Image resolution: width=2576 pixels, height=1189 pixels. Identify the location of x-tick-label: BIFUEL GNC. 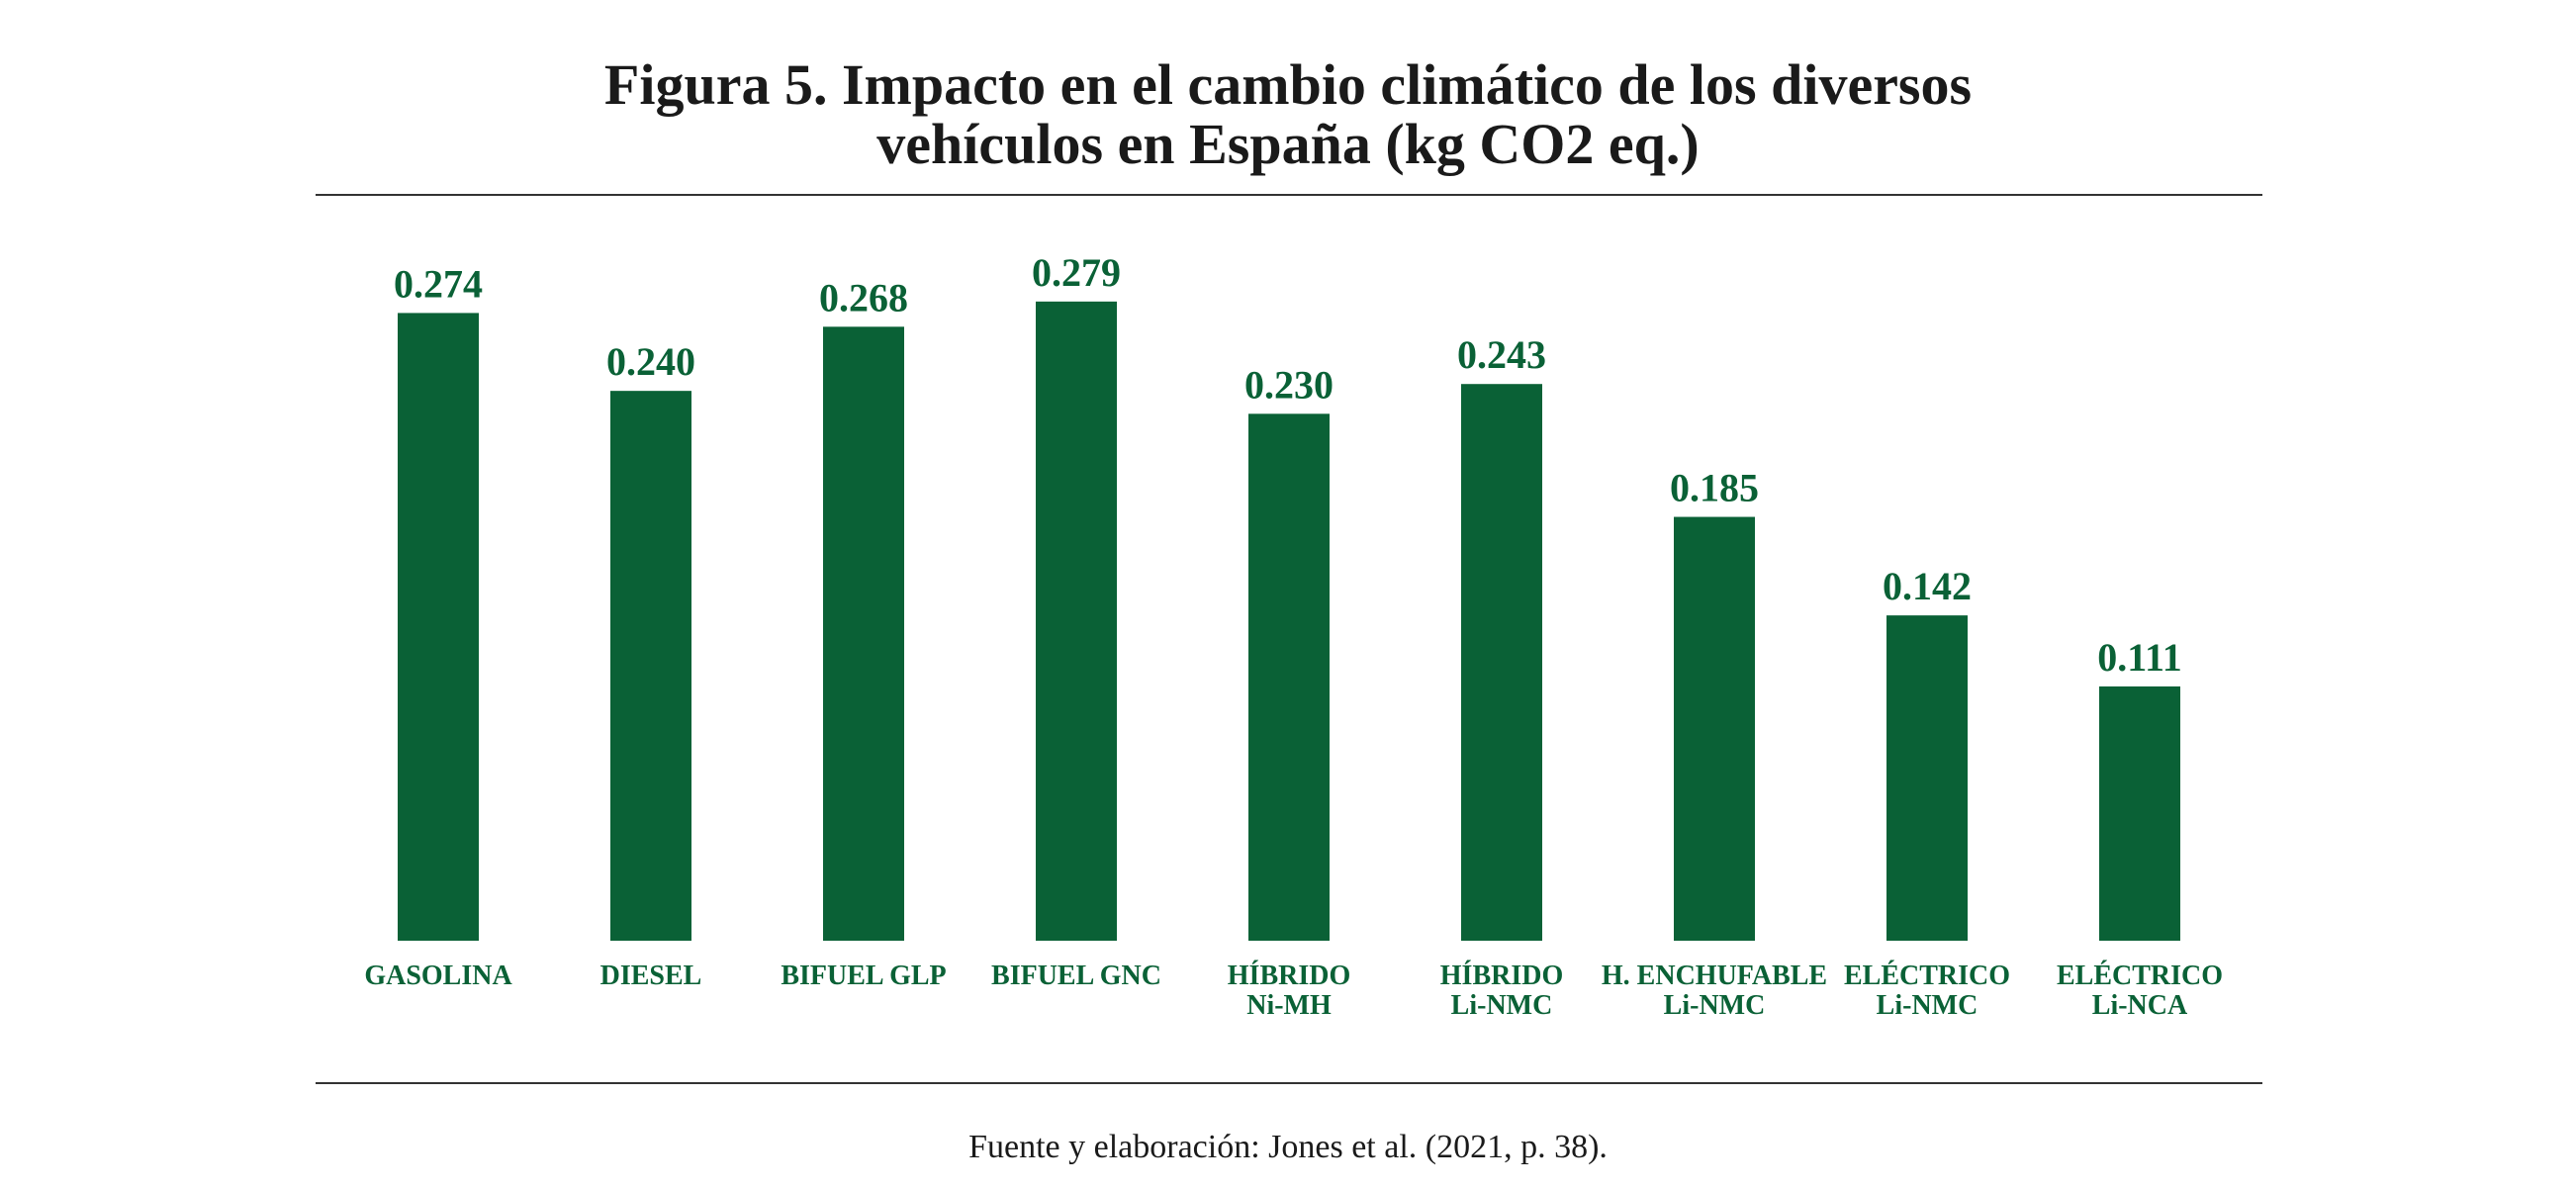
(1076, 976).